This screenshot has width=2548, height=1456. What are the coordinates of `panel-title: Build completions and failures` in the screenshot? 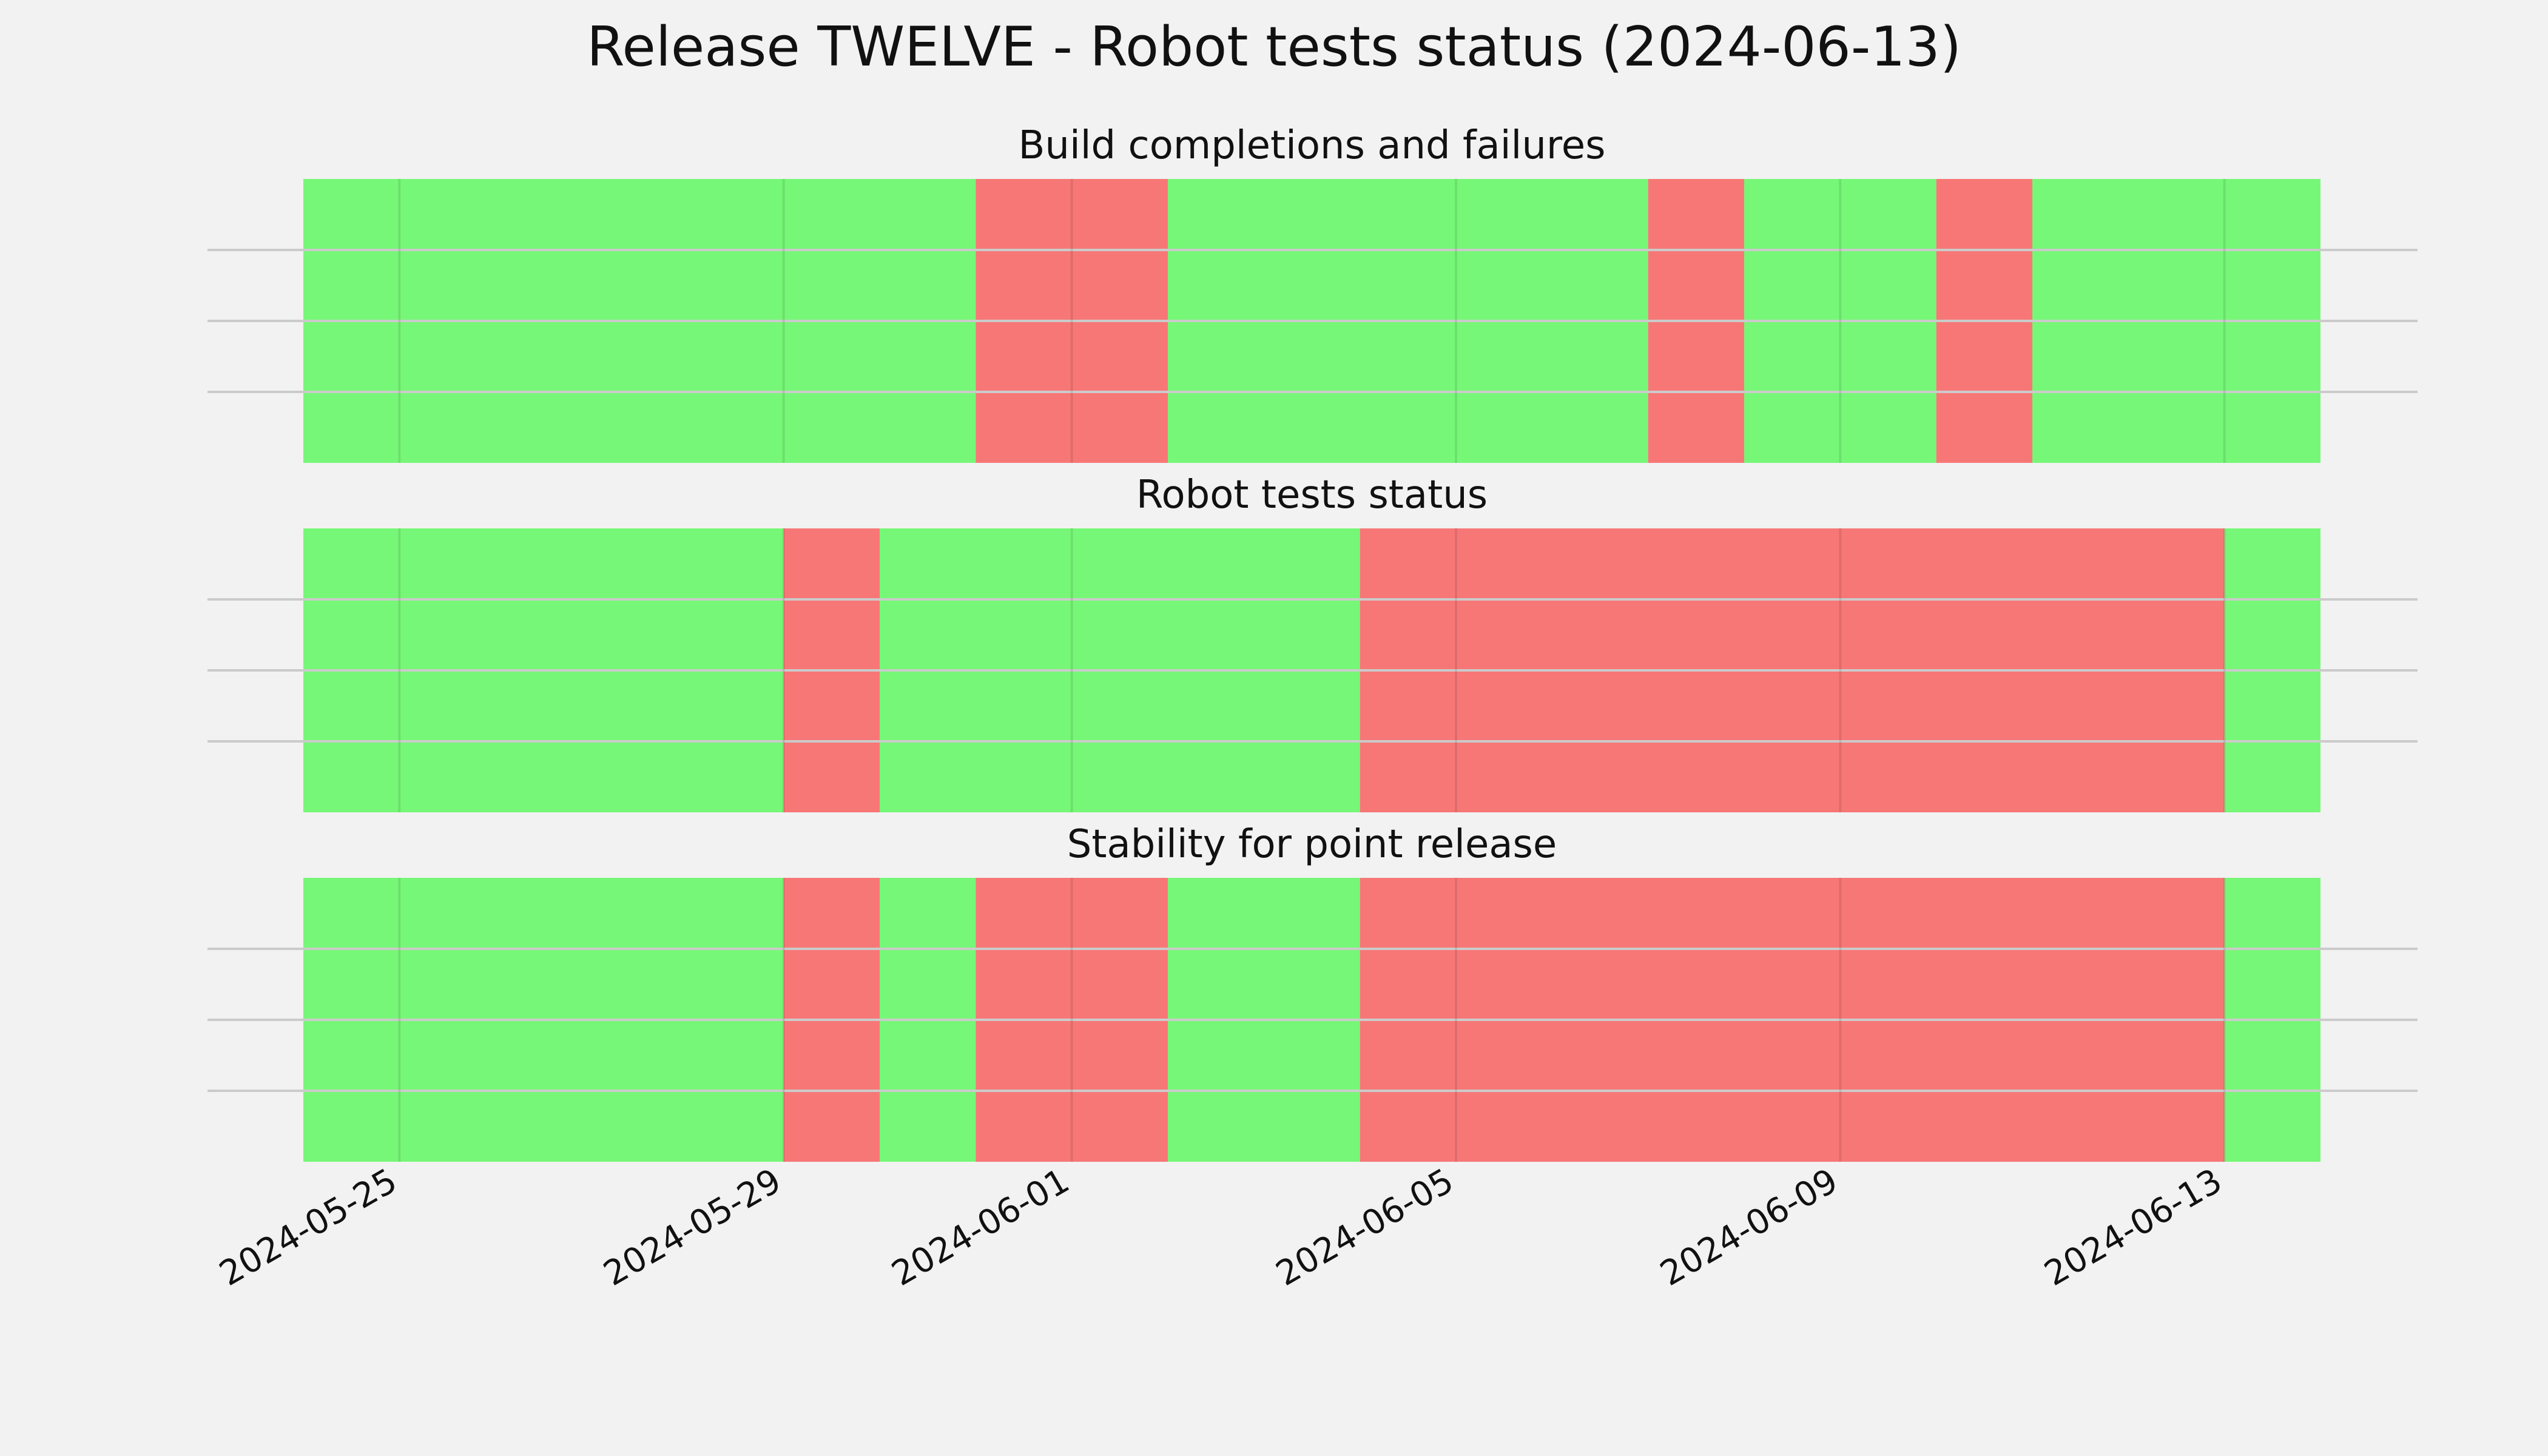 It's located at (1312, 145).